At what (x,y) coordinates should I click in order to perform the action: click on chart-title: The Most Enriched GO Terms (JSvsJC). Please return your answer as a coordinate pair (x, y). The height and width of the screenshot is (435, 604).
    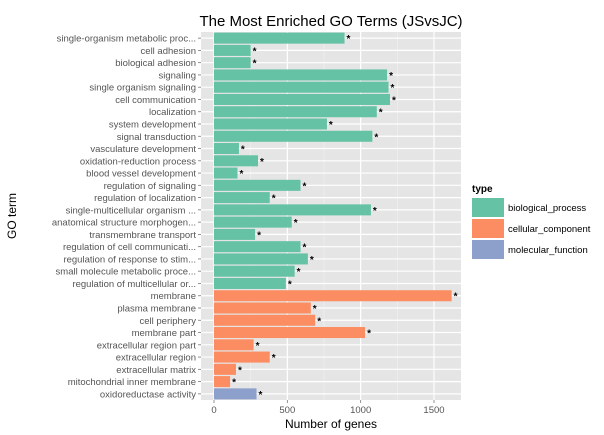
    Looking at the image, I should click on (330, 21).